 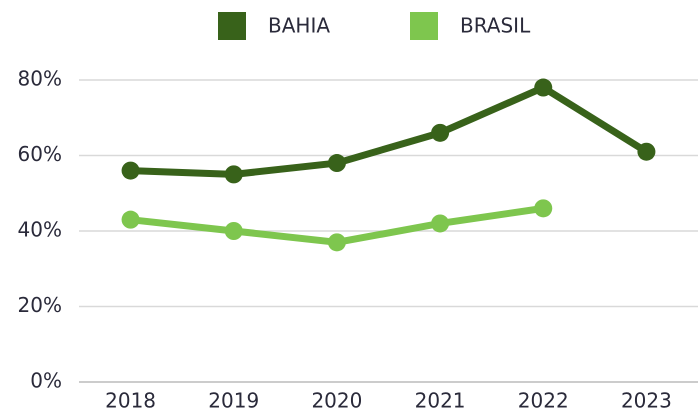 What do you see at coordinates (40, 154) in the screenshot?
I see `y-tick-label: 60%` at bounding box center [40, 154].